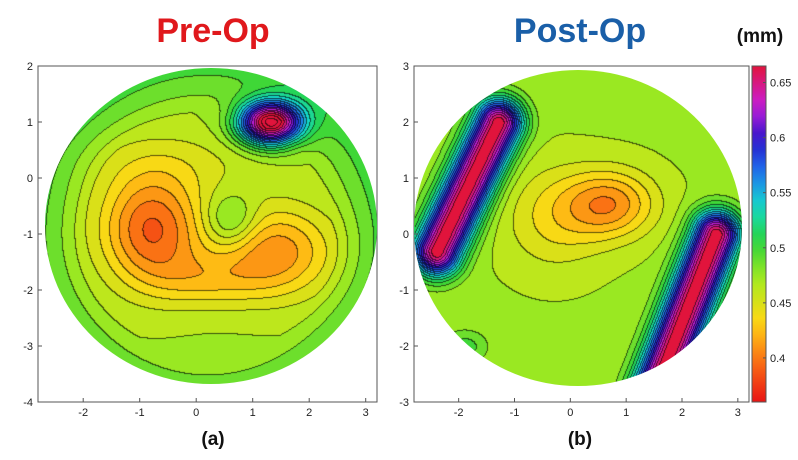 This screenshot has height=460, width=798. What do you see at coordinates (515, 413) in the screenshot?
I see `panel-b-xtick-label: -1` at bounding box center [515, 413].